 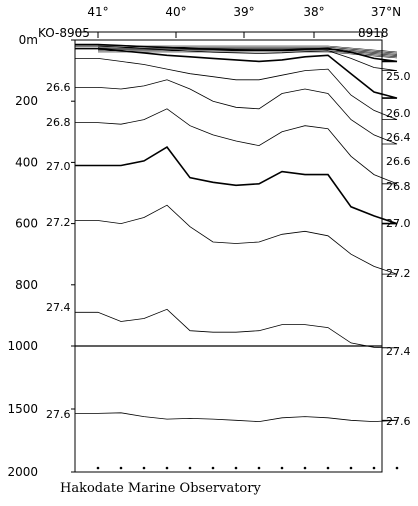 What do you see at coordinates (26, 285) in the screenshot?
I see `y-axis-tick-label: 800` at bounding box center [26, 285].